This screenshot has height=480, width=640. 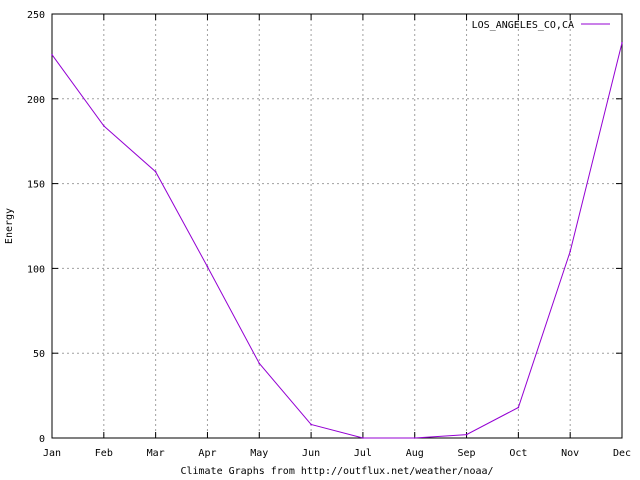 What do you see at coordinates (156, 453) in the screenshot?
I see `x-tick-label: Mar` at bounding box center [156, 453].